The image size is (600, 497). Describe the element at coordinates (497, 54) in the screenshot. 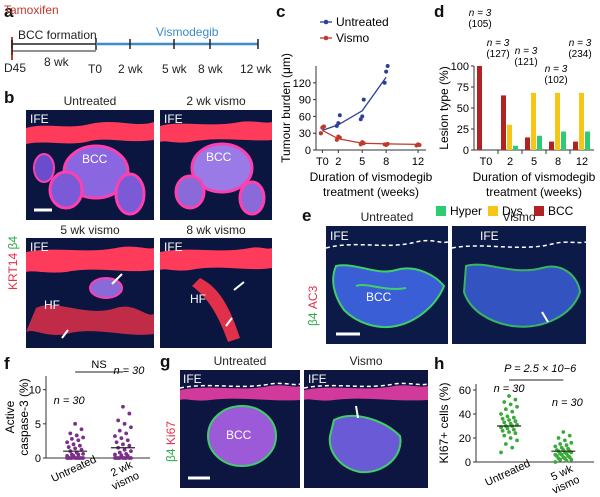

I see `annotation-count: (127)` at that location.